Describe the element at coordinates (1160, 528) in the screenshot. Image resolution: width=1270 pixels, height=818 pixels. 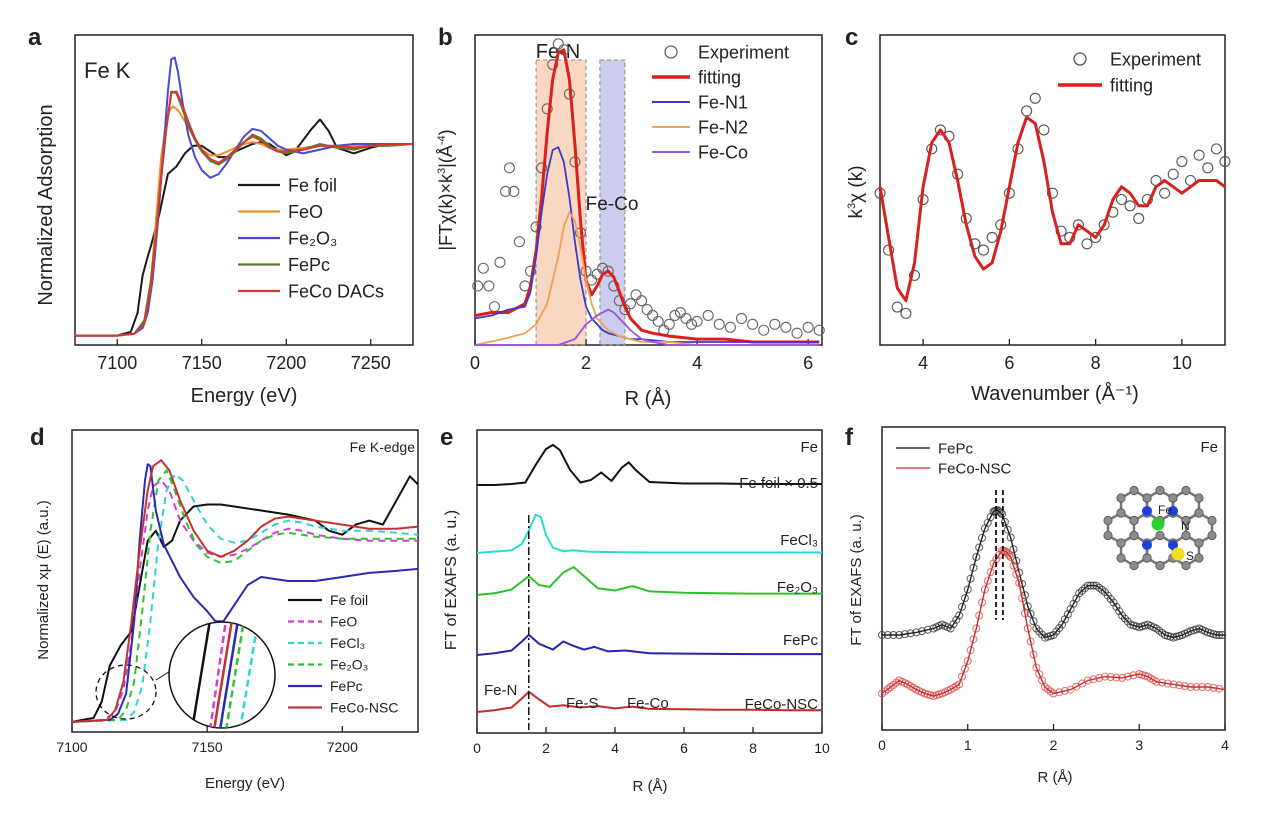
I see `molecule-inset: Fe N S` at that location.